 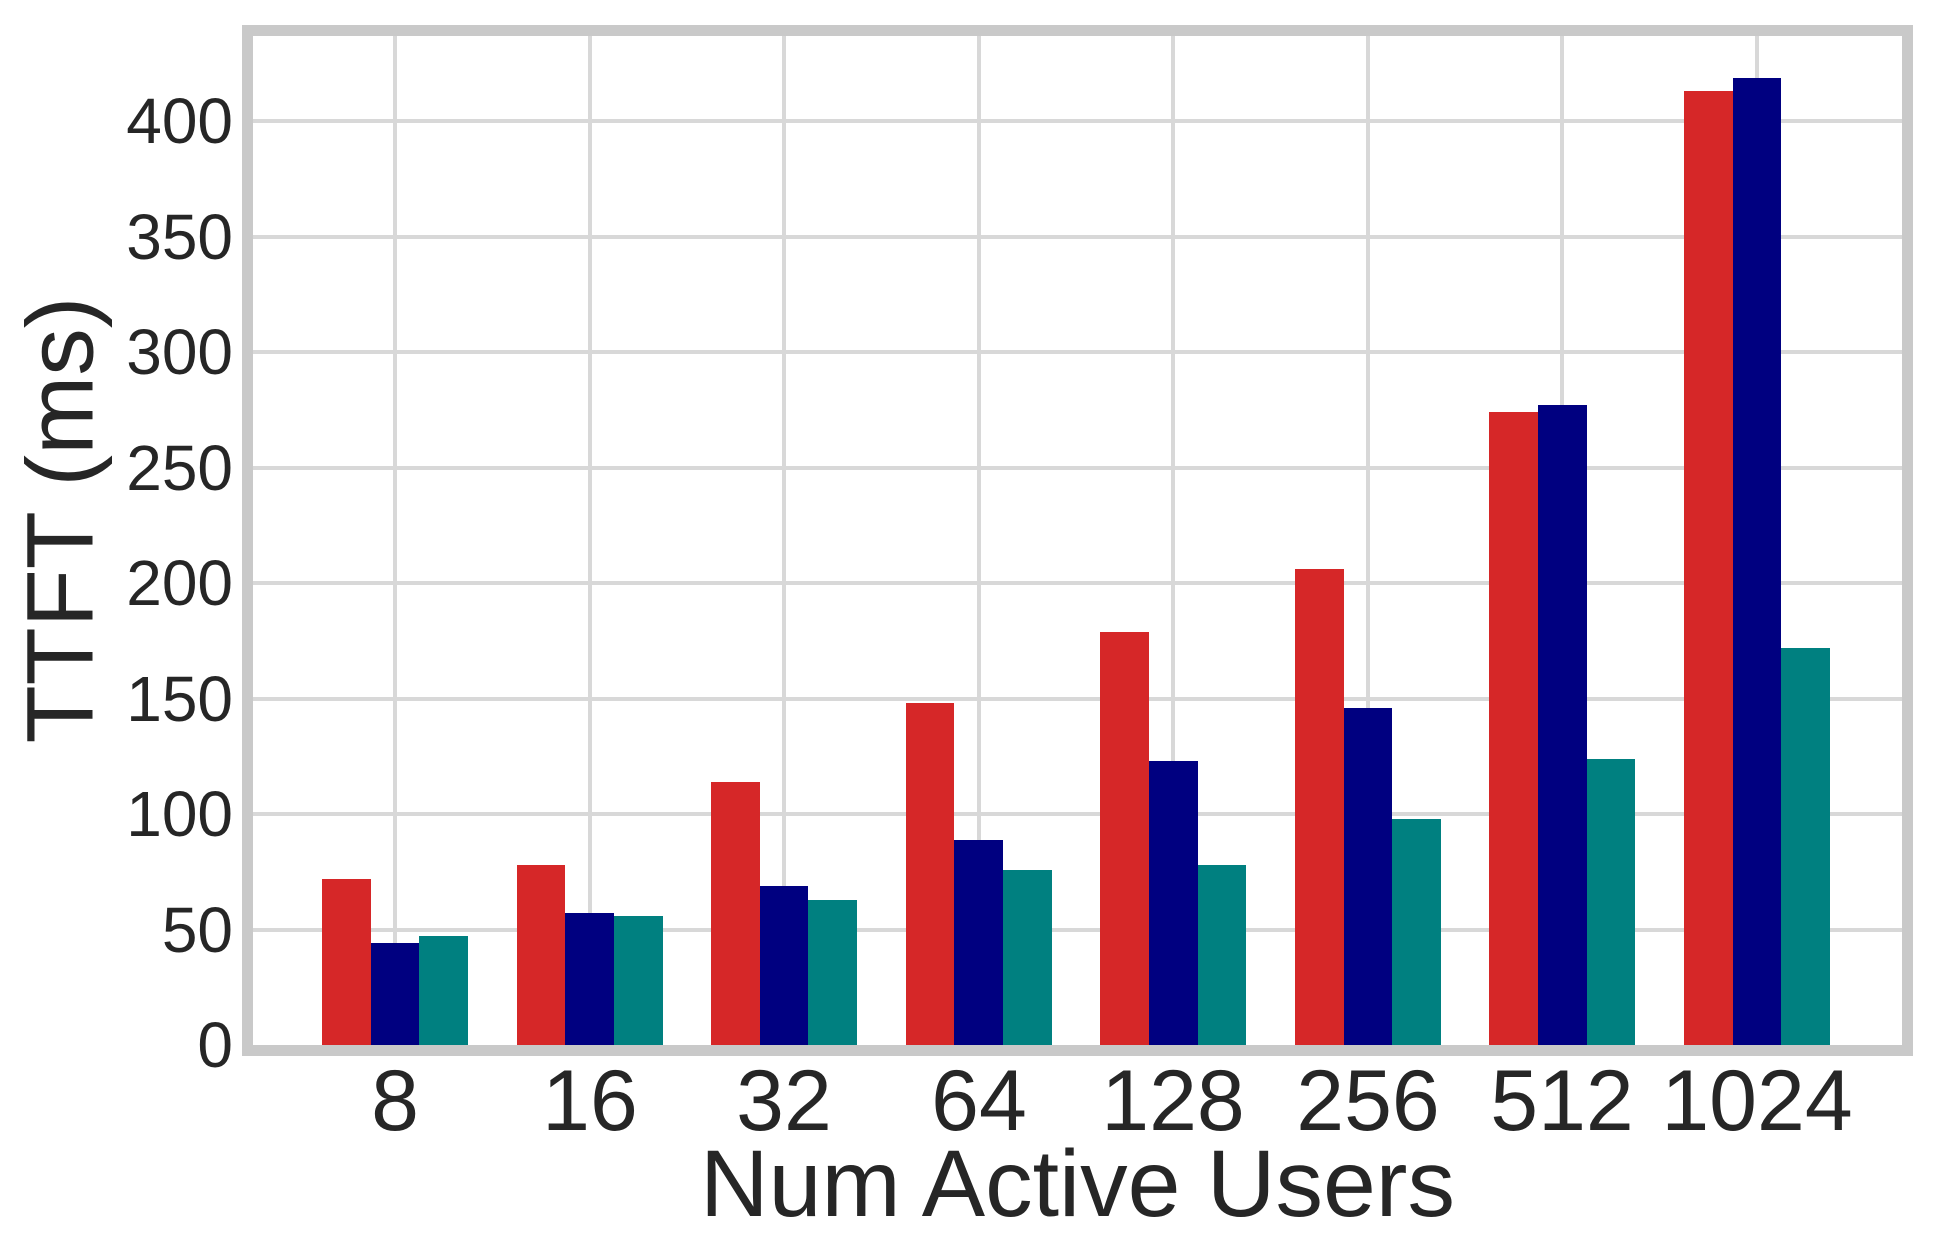 What do you see at coordinates (979, 1101) in the screenshot?
I see `x-tick-label: 64` at bounding box center [979, 1101].